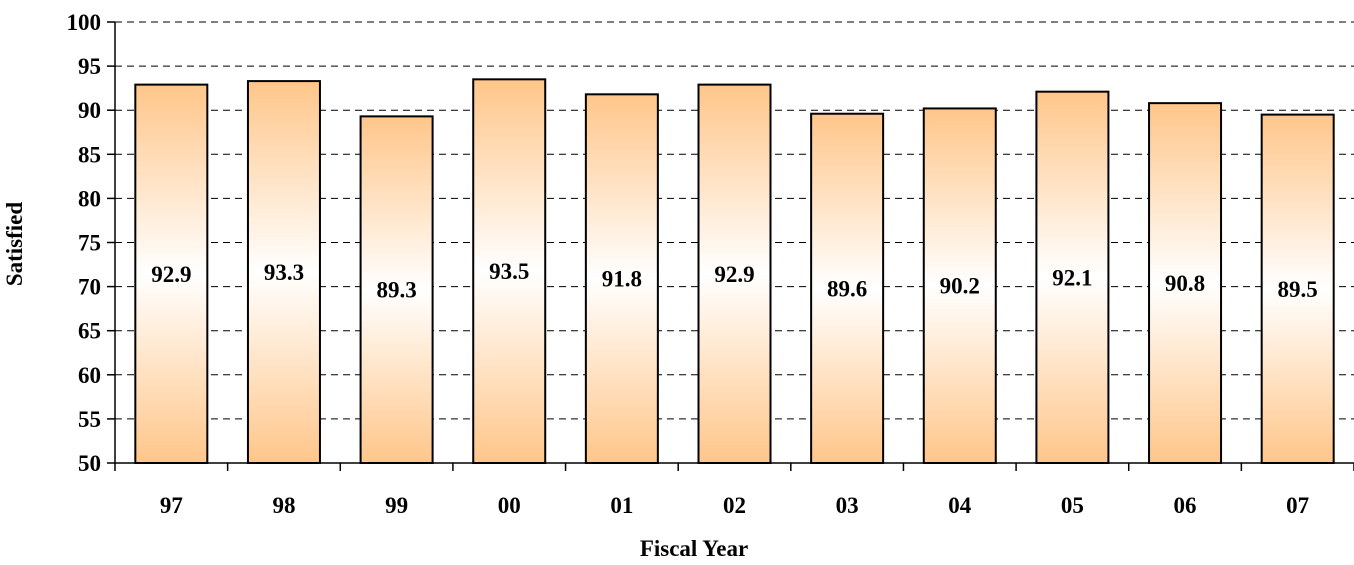 This screenshot has height=565, width=1354. I want to click on x-tick-label: 04, so click(960, 505).